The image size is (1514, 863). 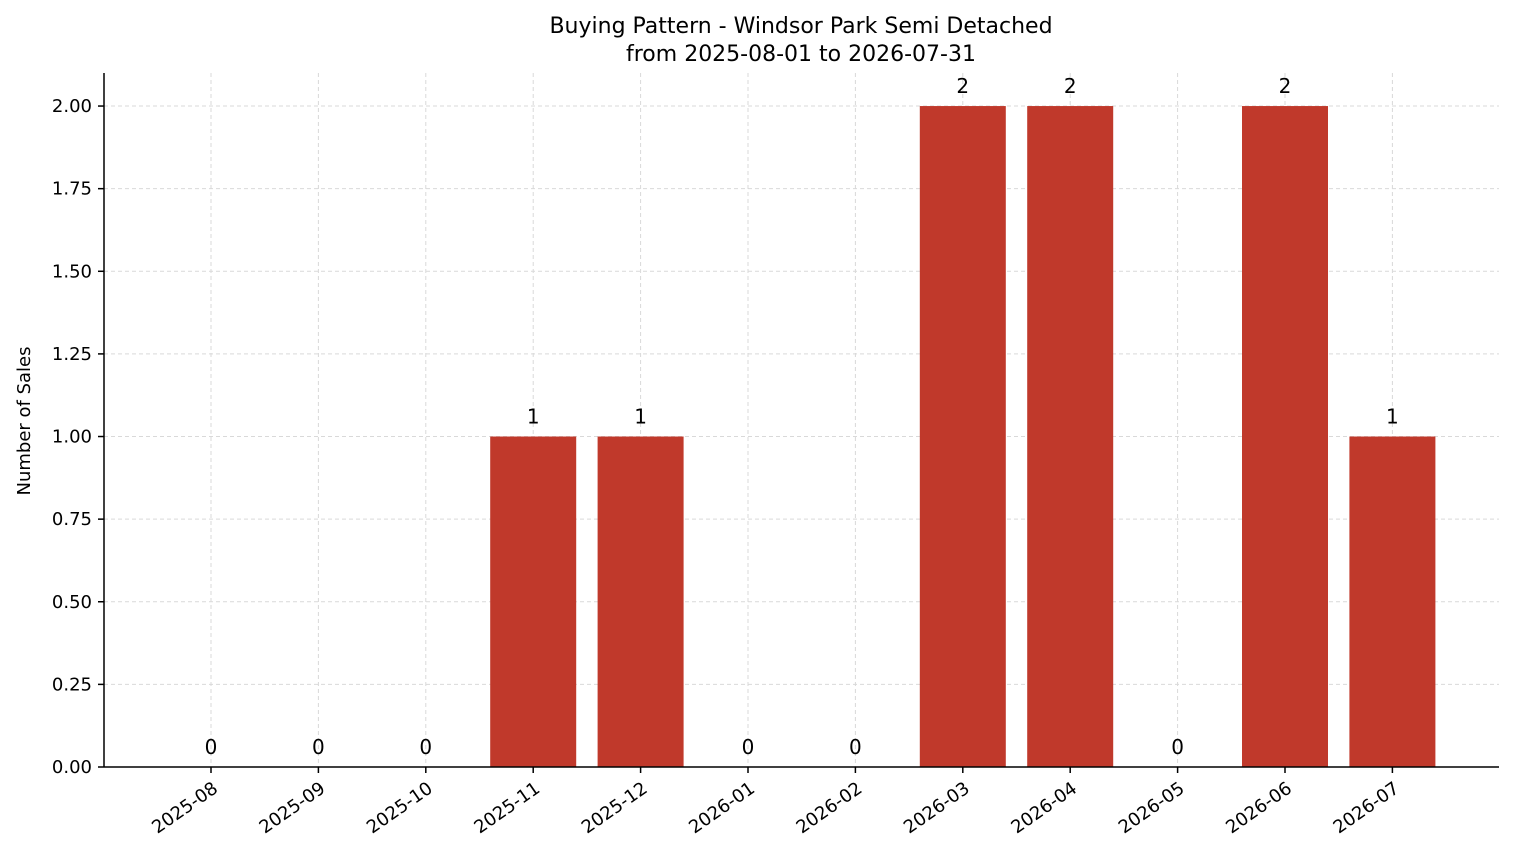 I want to click on data-label-2025-12: 1, so click(x=640, y=417).